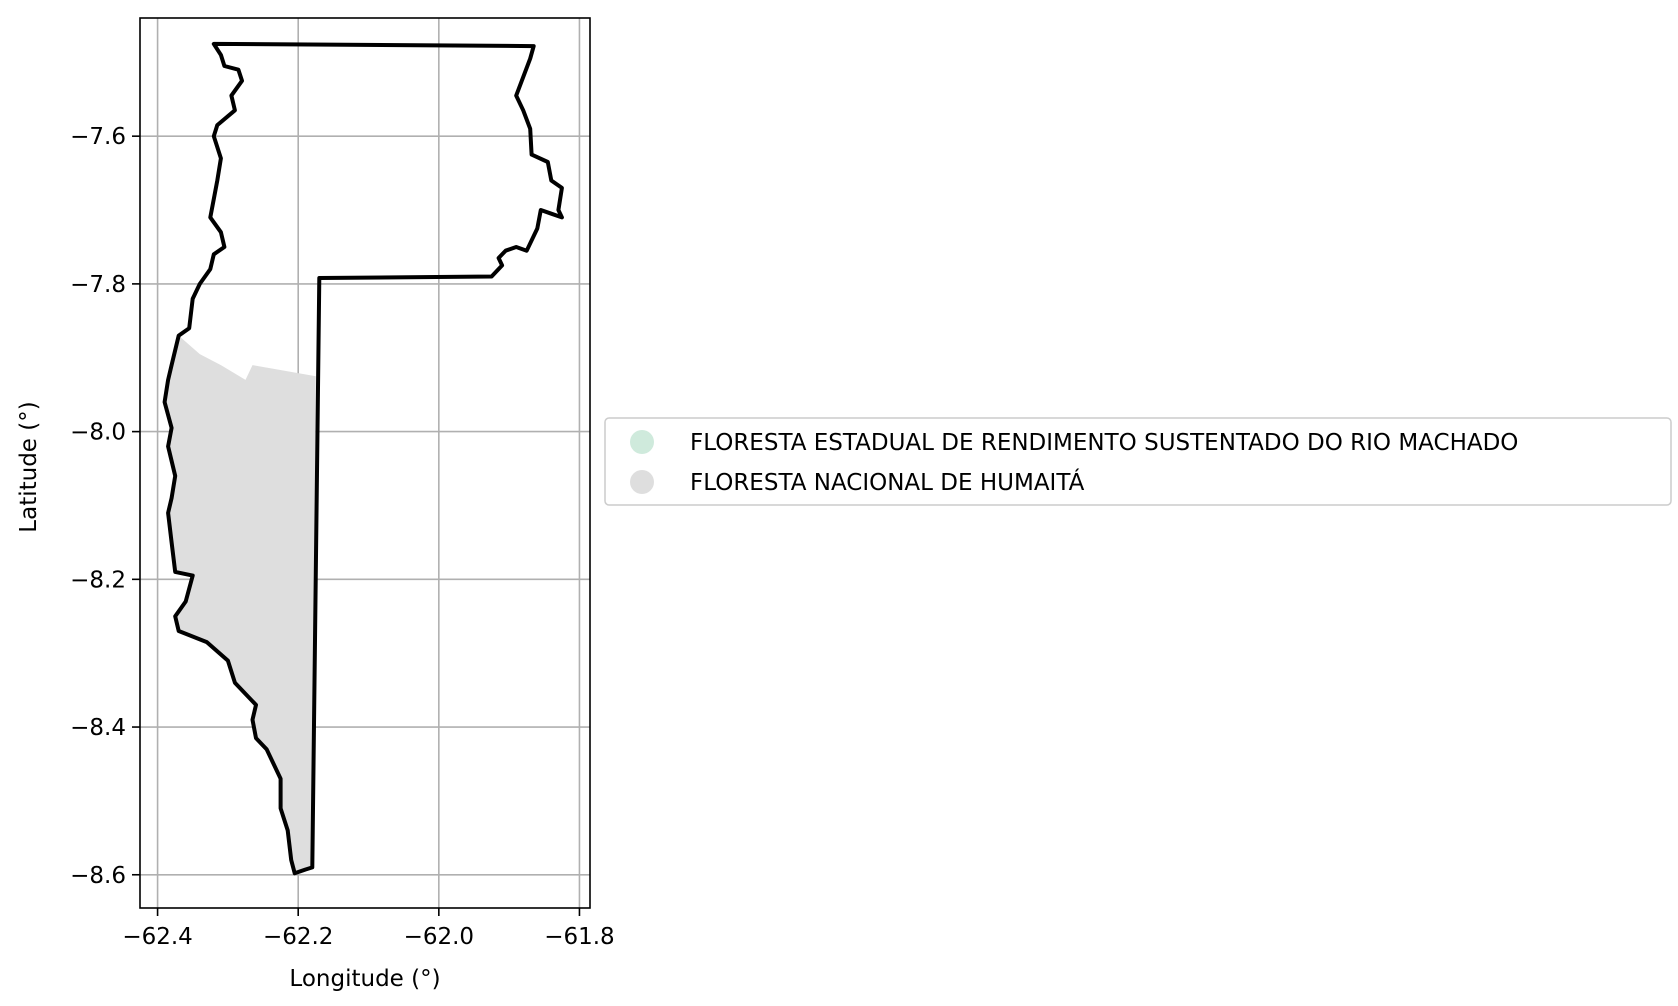  I want to click on legend-frame, so click(1138, 461).